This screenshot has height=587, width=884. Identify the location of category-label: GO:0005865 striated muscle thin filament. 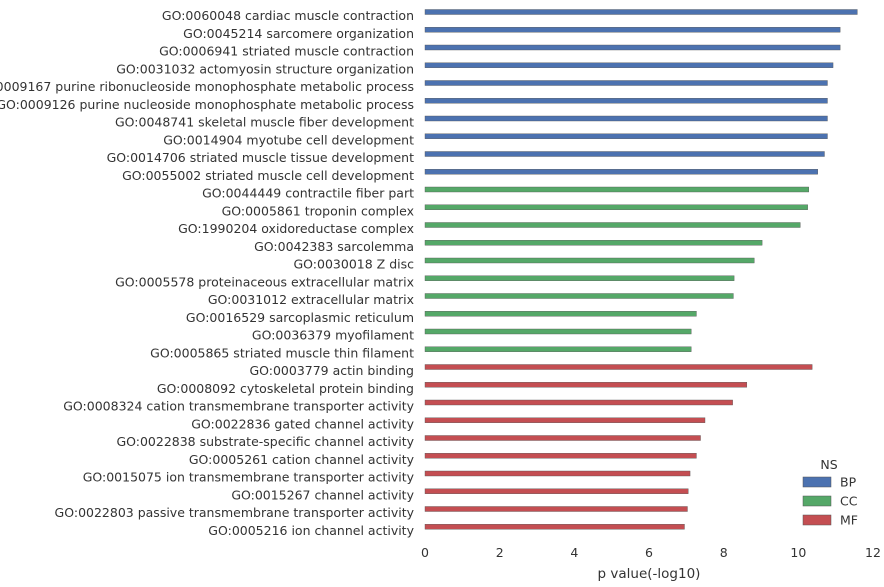
(282, 352).